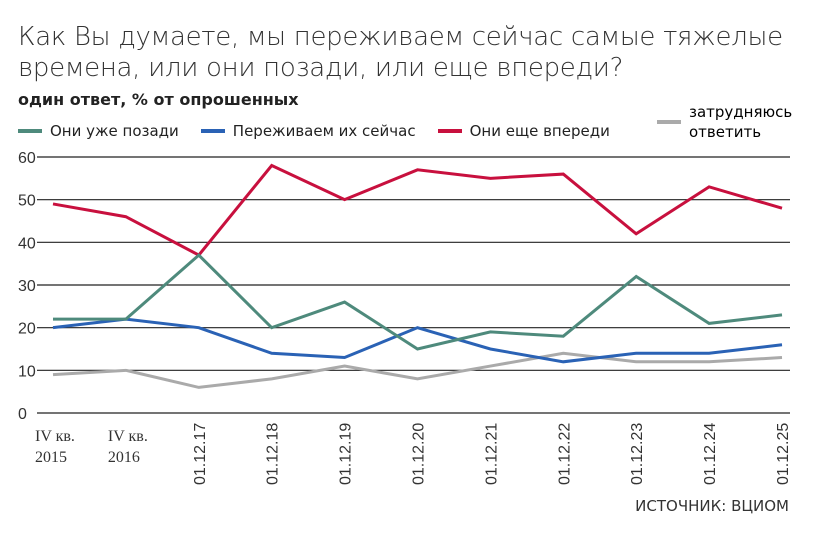 The width and height of the screenshot is (817, 545). I want to click on y-tick-label: 20, so click(27, 329).